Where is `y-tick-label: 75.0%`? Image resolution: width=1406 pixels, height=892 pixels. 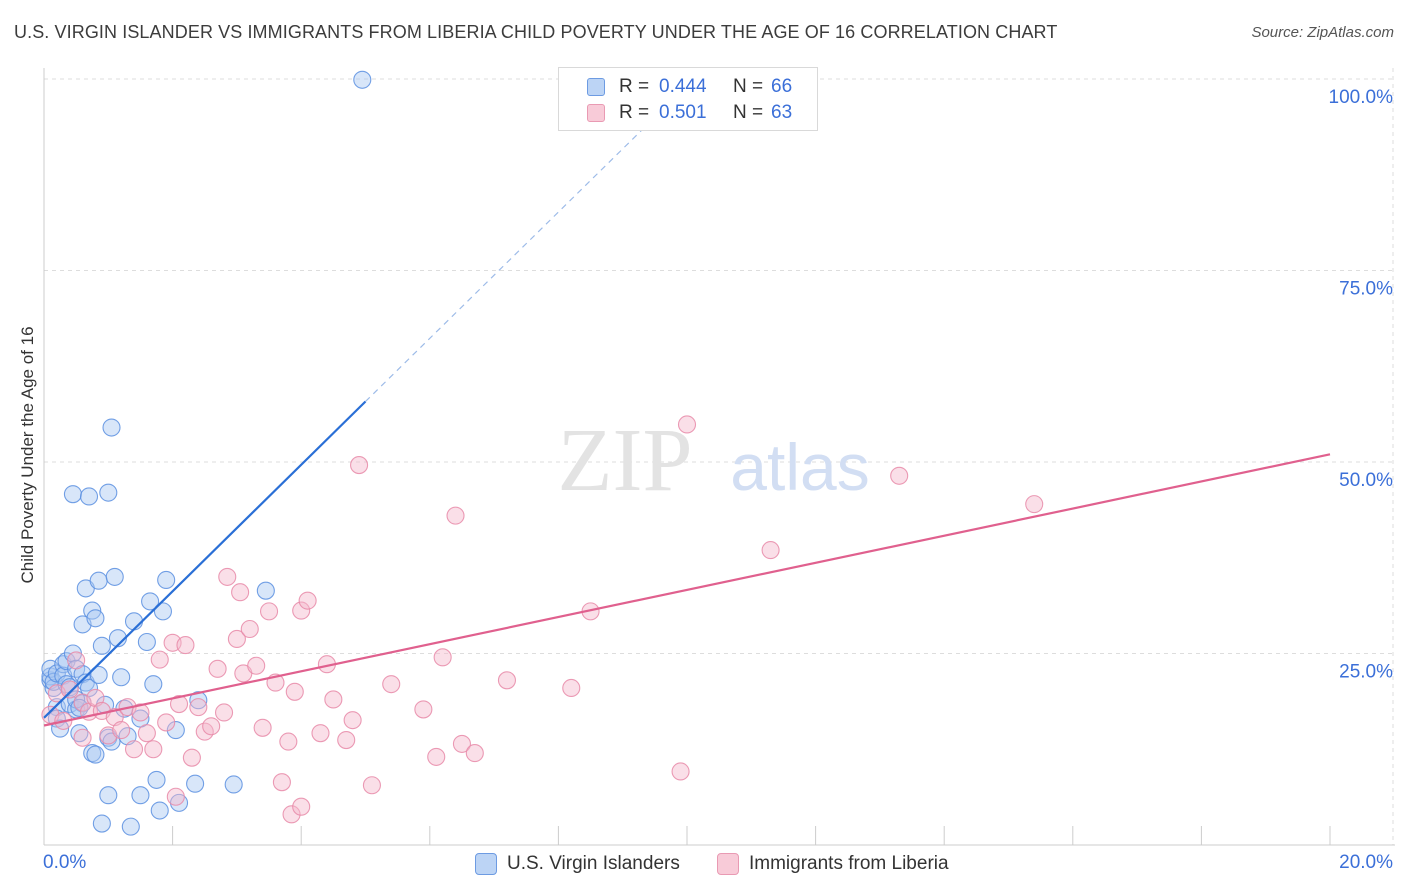 y-tick-label: 75.0% is located at coordinates (1366, 289).